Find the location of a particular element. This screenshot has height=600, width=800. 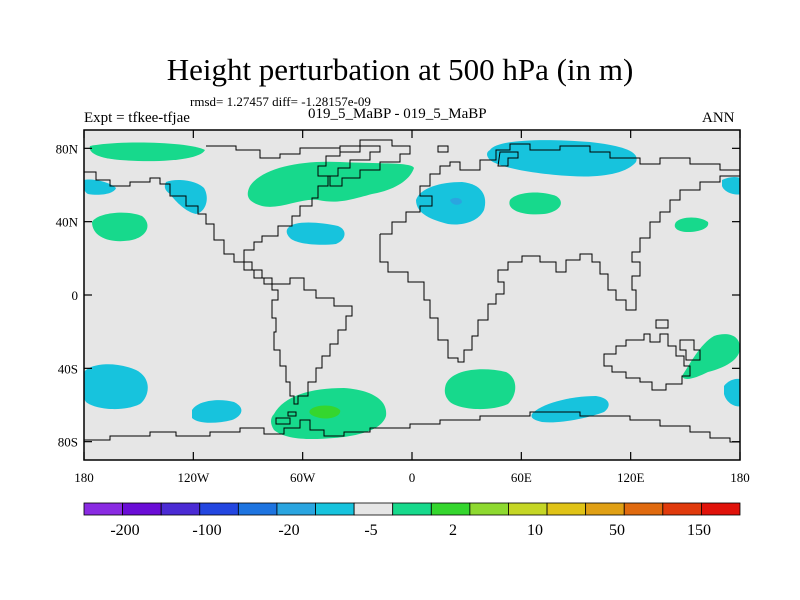

lon-tick-label: 60W is located at coordinates (303, 477).